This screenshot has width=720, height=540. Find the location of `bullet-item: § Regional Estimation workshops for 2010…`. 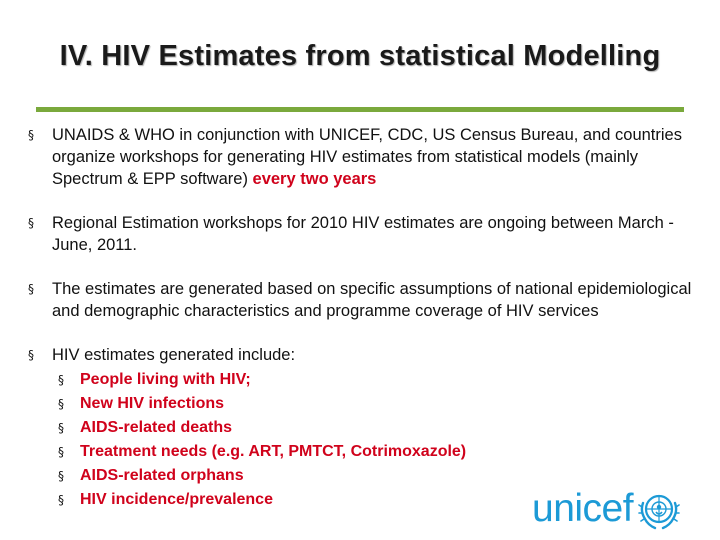

bullet-item: § Regional Estimation workshops for 2010… is located at coordinates (360, 234).